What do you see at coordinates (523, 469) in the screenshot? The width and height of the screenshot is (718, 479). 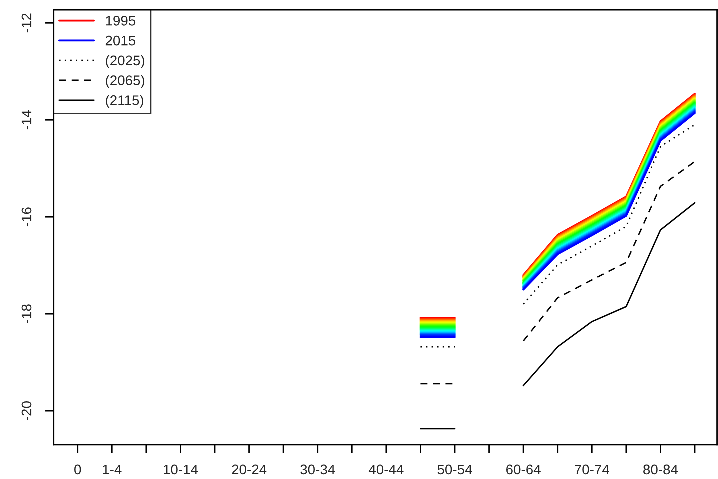 I see `x-tick-label: 60-64` at bounding box center [523, 469].